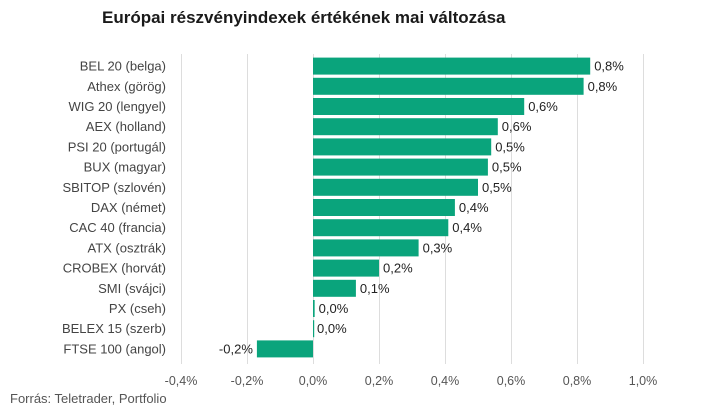 This screenshot has height=416, width=723. What do you see at coordinates (375, 288) in the screenshot?
I see `data-label: 0,1%` at bounding box center [375, 288].